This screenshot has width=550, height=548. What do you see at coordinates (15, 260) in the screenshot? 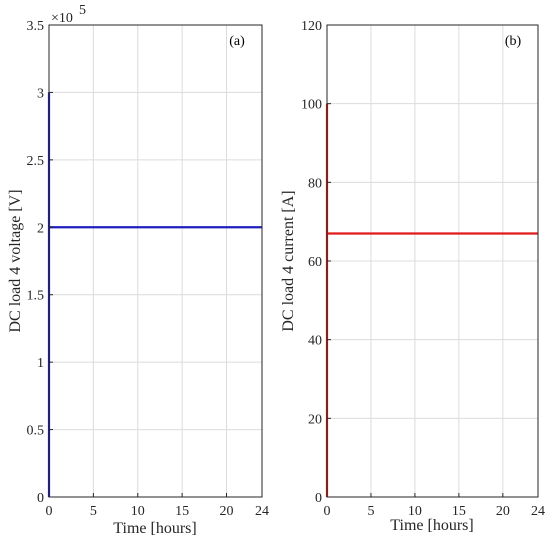
I see `y-axis-label: DC load 4 voltage [V]` at bounding box center [15, 260].